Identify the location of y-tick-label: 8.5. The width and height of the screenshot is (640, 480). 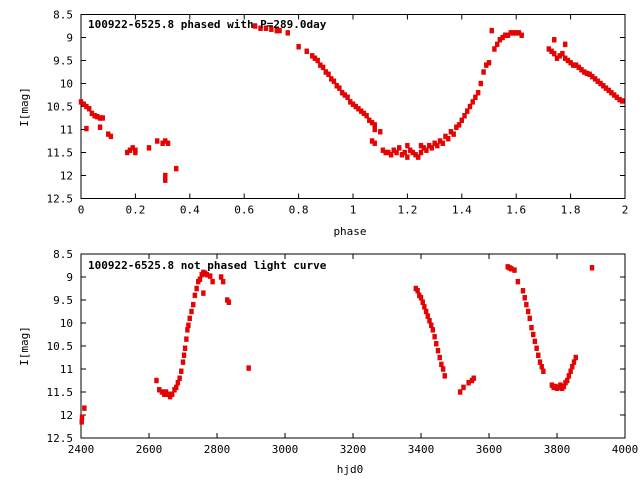
(63, 254).